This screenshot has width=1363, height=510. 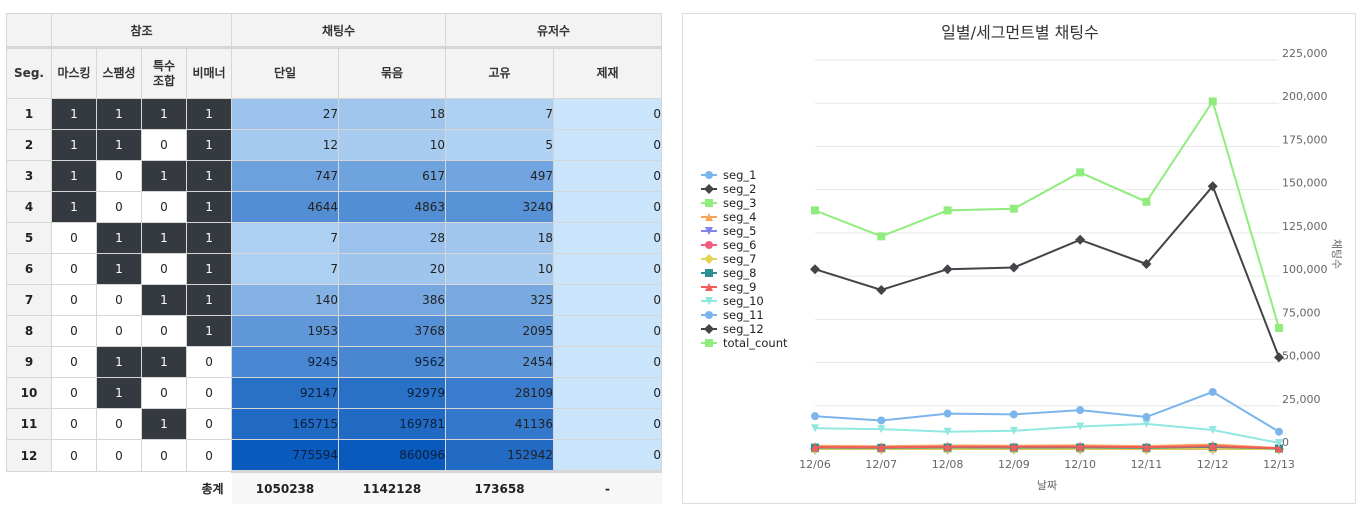 I want to click on header-corner, so click(x=29, y=31).